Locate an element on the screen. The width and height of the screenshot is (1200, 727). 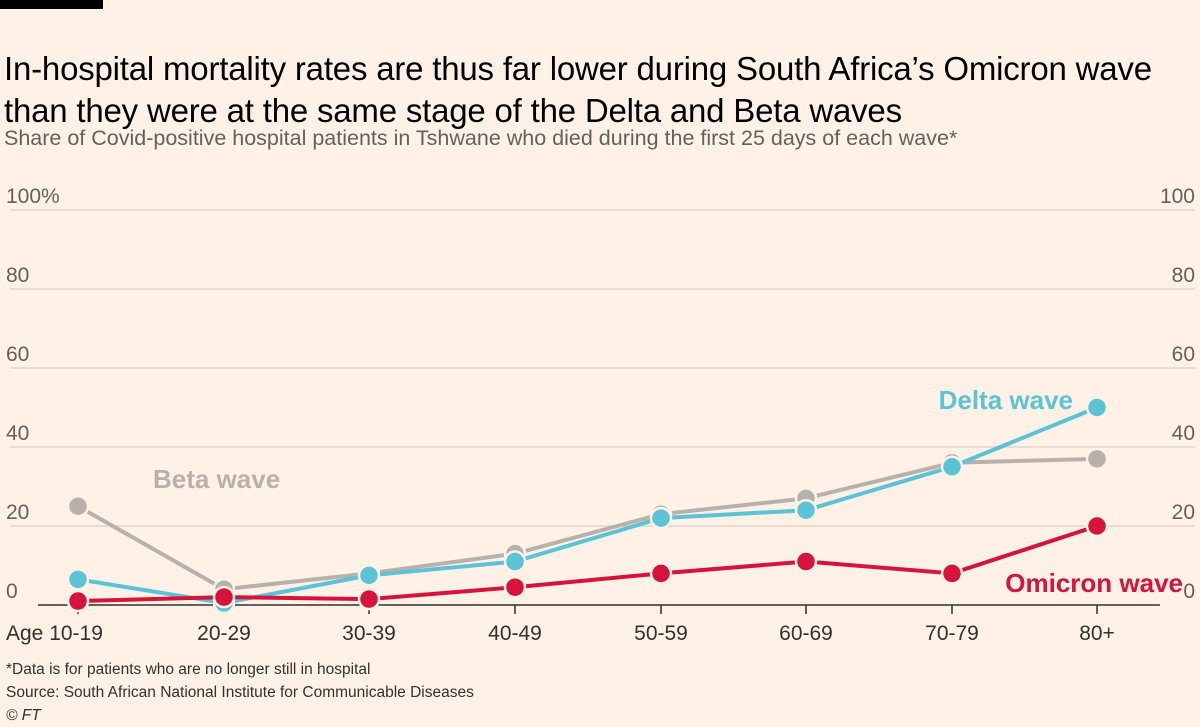
omicron-wave-series is located at coordinates (587, 563).